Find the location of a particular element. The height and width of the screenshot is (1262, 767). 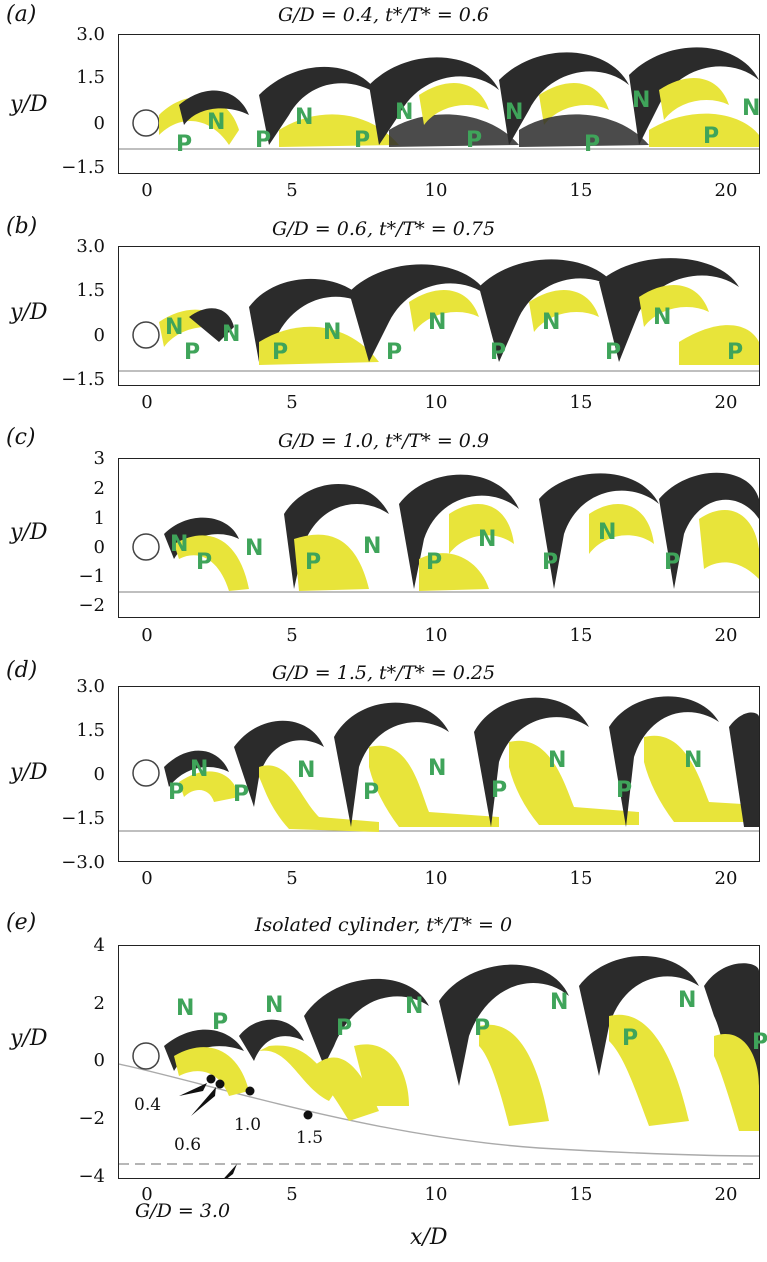

y-tick: 1 is located at coordinates (99, 518).